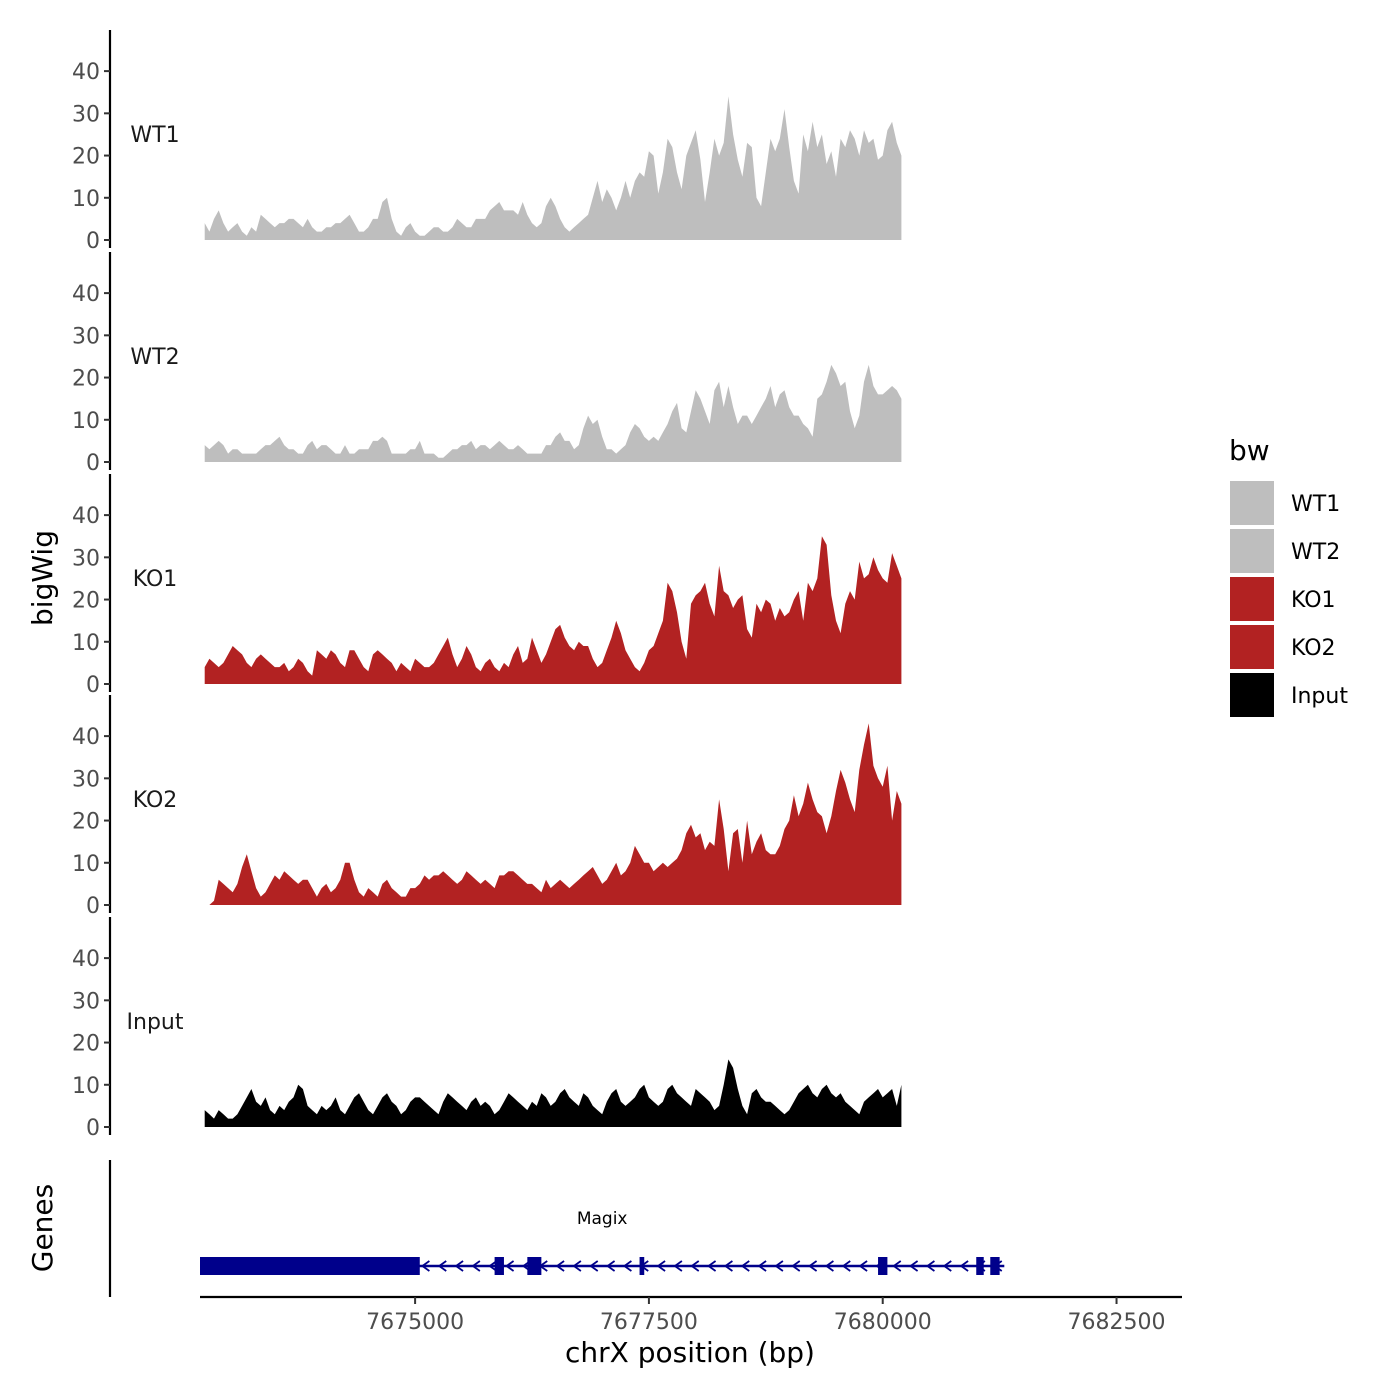  What do you see at coordinates (1282, 647) in the screenshot?
I see `legend-item-ko2: KO2` at bounding box center [1282, 647].